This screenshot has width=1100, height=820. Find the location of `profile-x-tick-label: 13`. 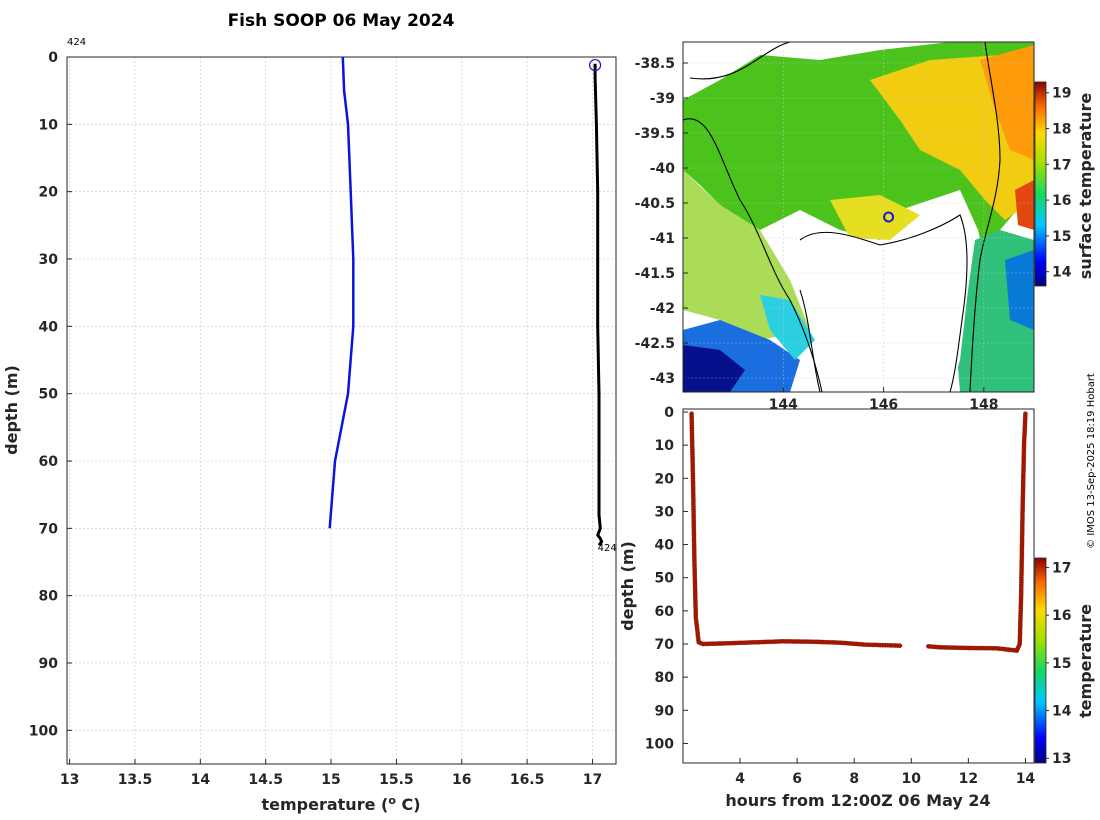

profile-x-tick-label: 13 is located at coordinates (69, 780).